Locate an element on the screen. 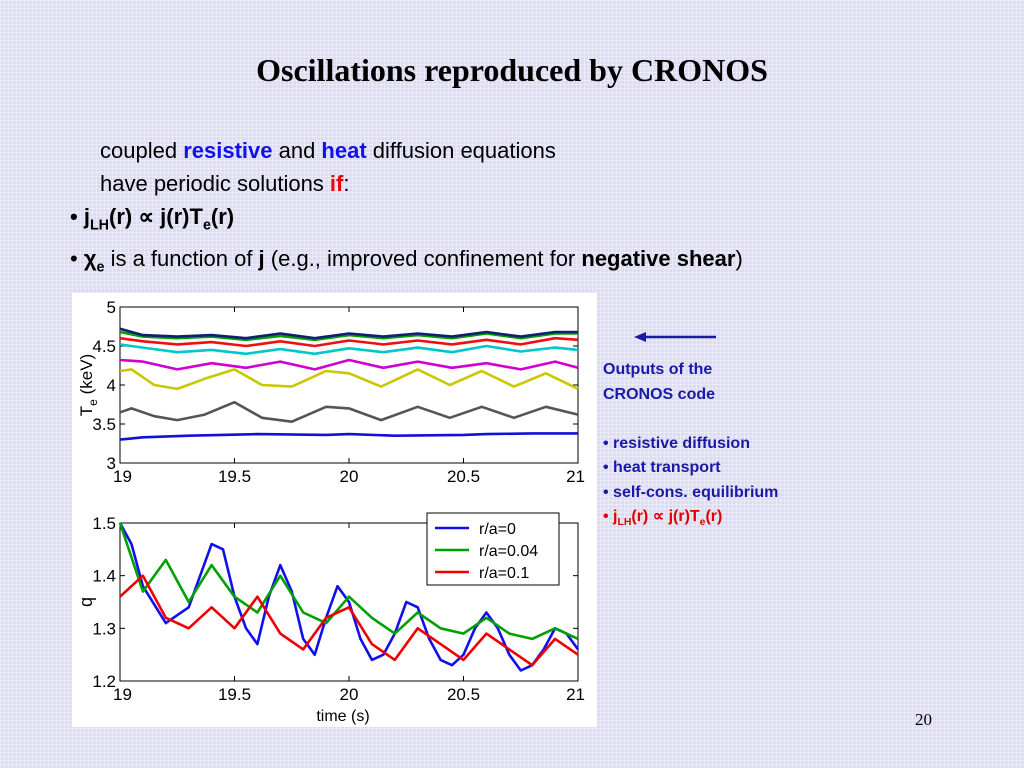 The height and width of the screenshot is (768, 1024). side-heading-2: CRONOS code is located at coordinates (659, 394).